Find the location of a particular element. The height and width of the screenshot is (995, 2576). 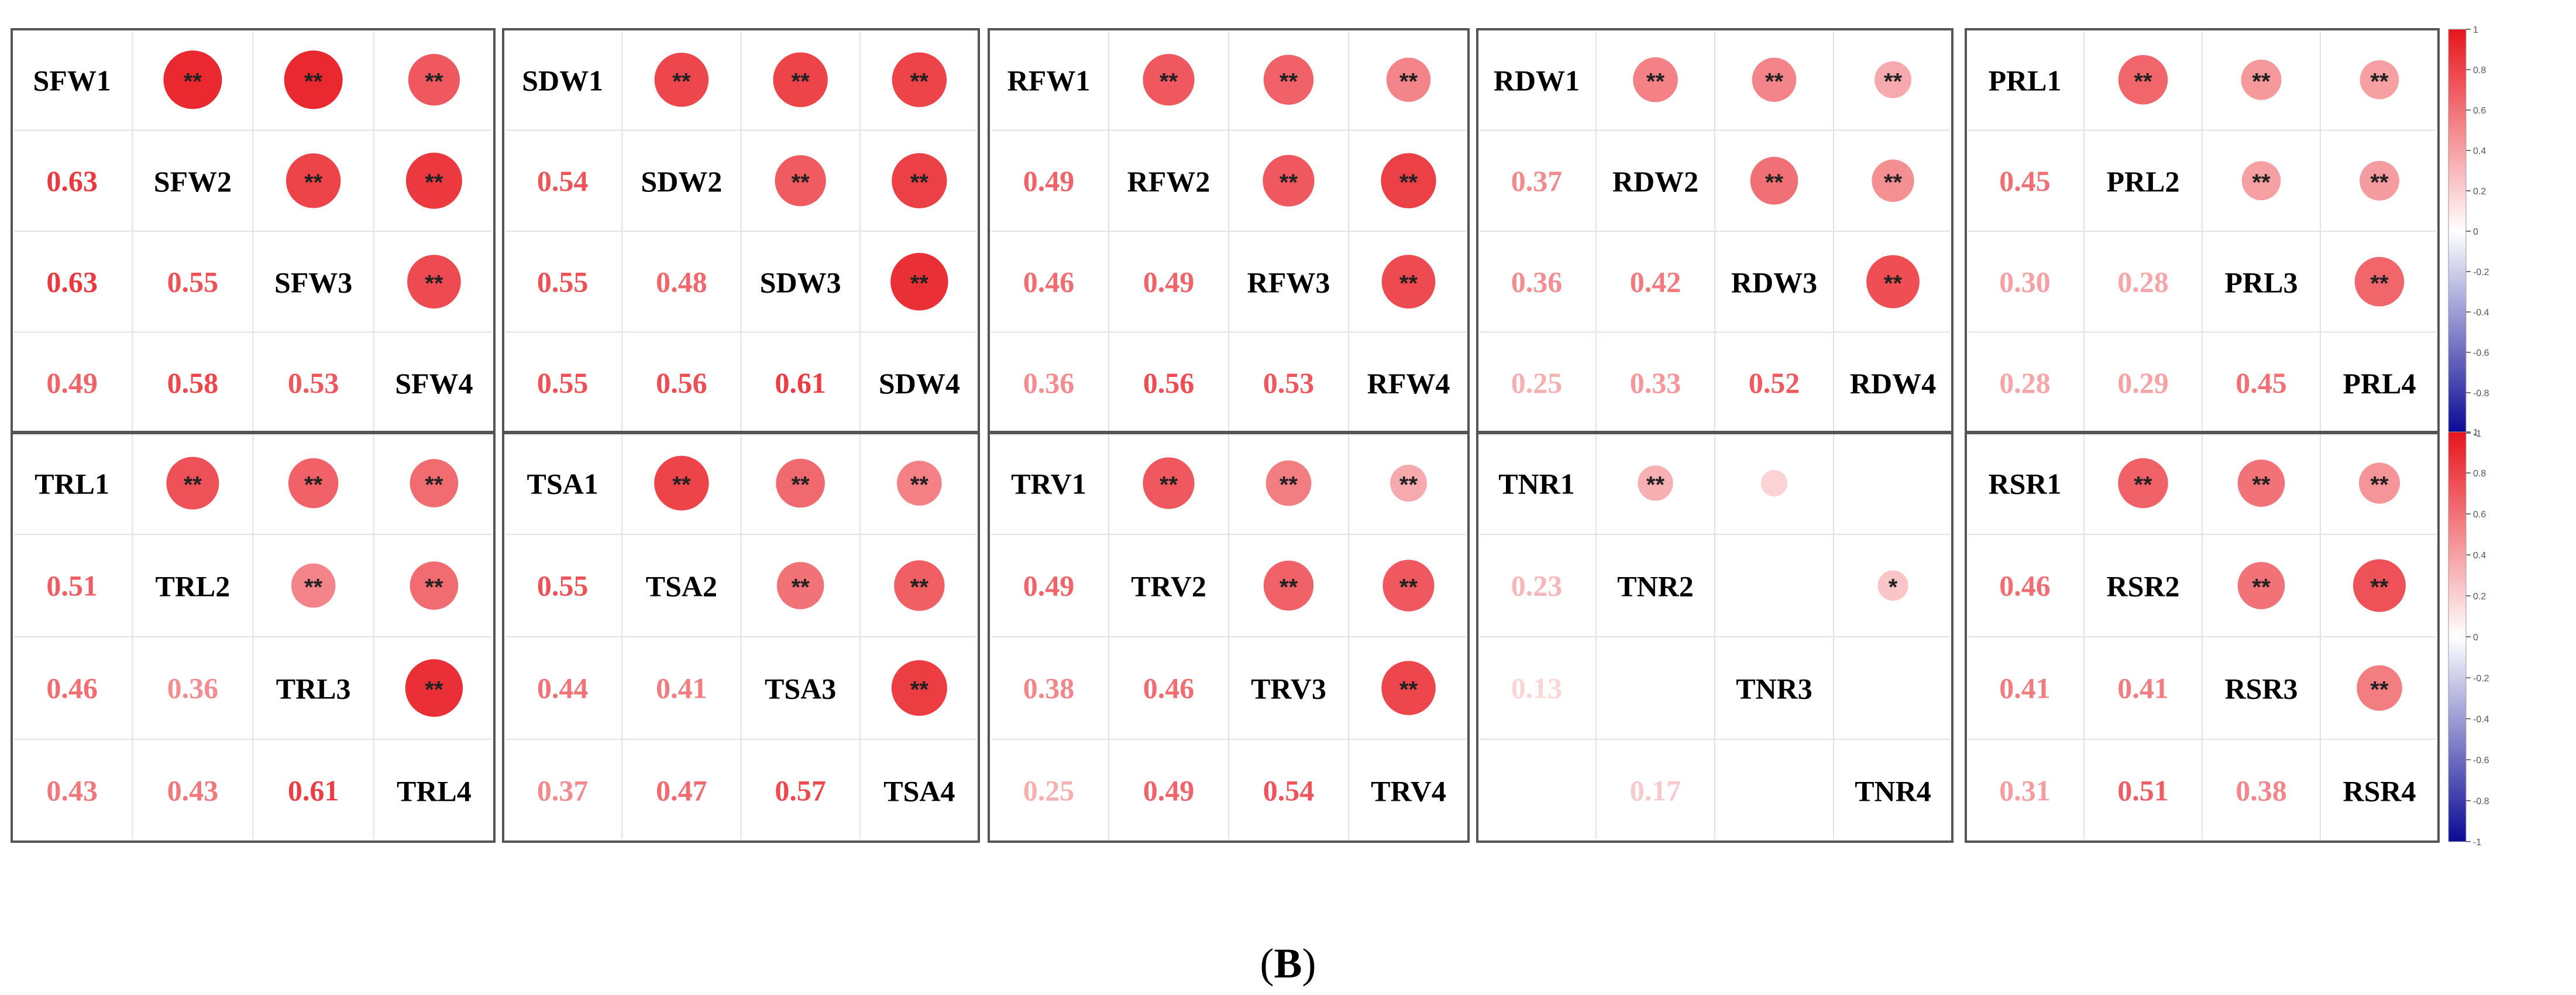

caption-close: ) is located at coordinates (1309, 964).